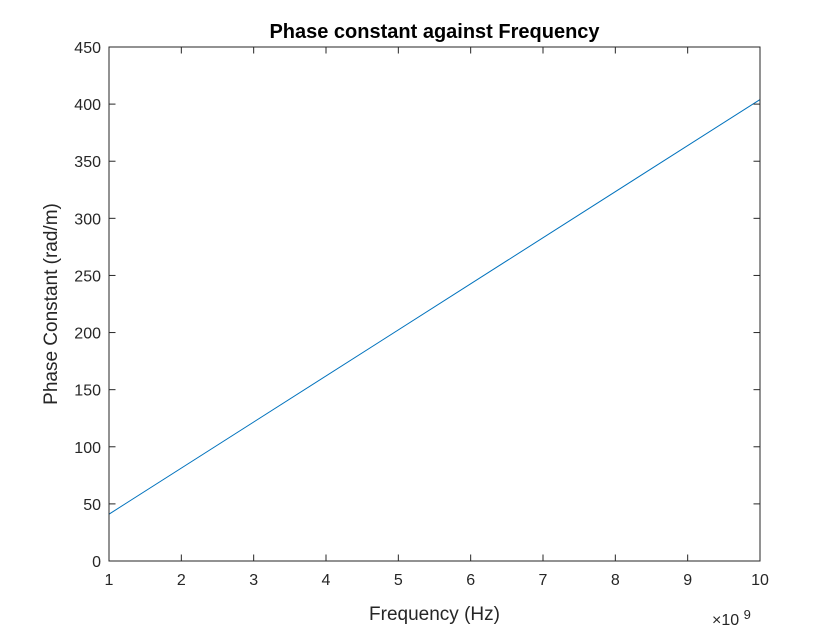 This screenshot has height=630, width=840. I want to click on y-tick-label: 50, so click(92, 505).